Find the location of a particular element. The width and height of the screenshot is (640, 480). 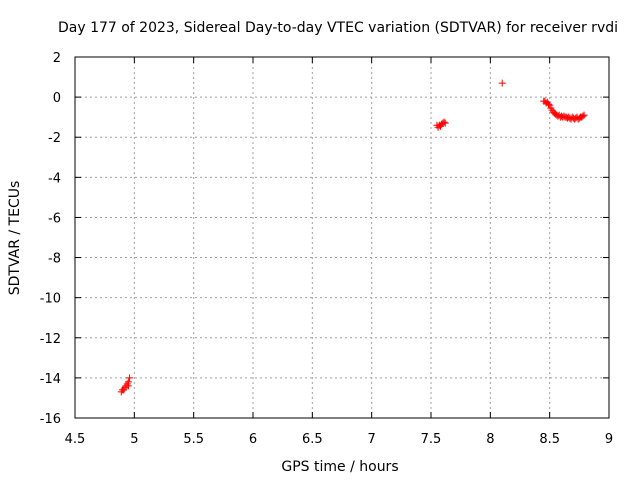

y-tick-label: -12 is located at coordinates (50, 339).